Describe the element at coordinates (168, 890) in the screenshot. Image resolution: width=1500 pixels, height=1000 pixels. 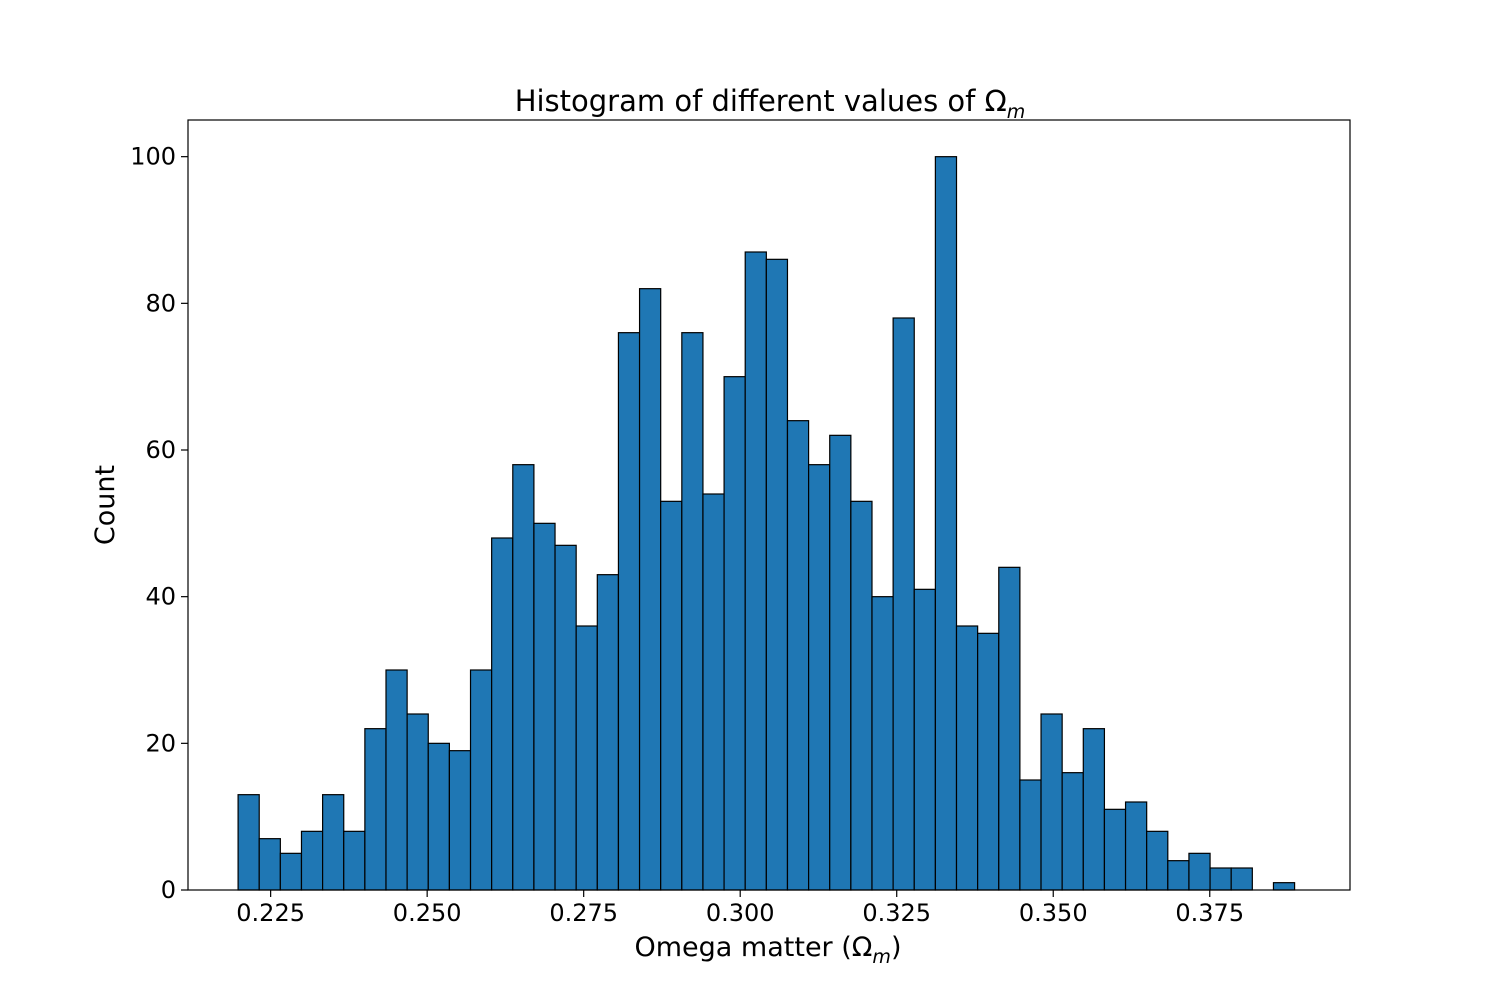
I see `y-tick-label: 0` at that location.